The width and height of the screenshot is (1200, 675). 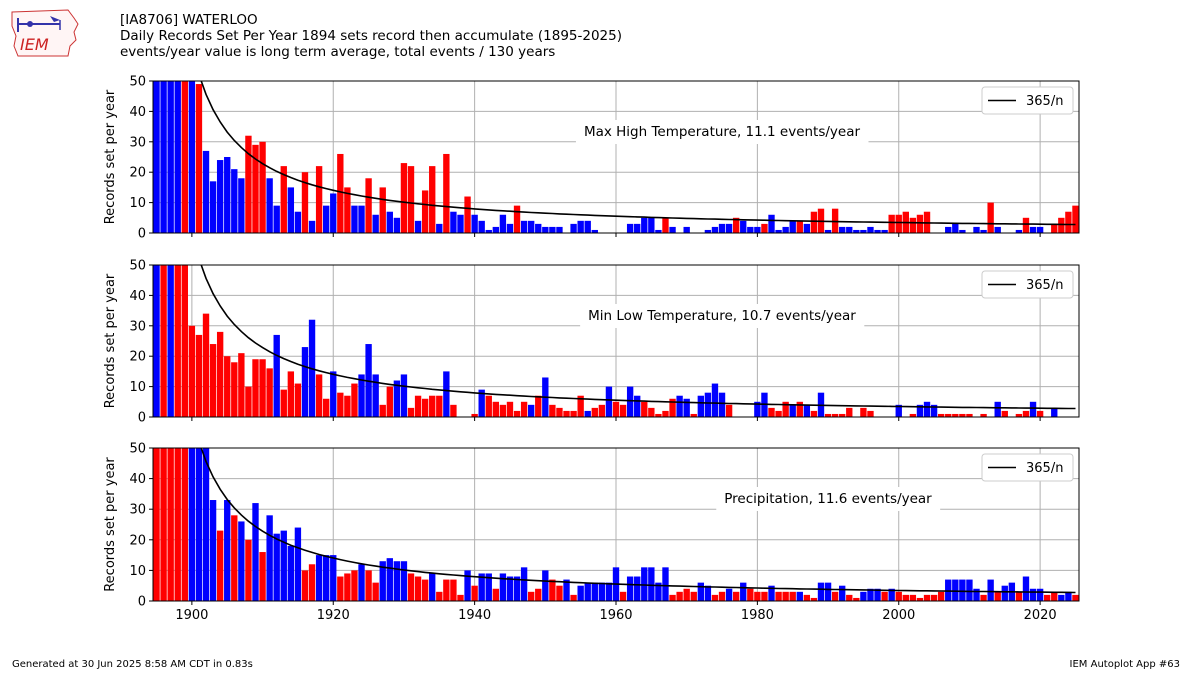 I want to click on bar-1927, so click(x=382, y=581).